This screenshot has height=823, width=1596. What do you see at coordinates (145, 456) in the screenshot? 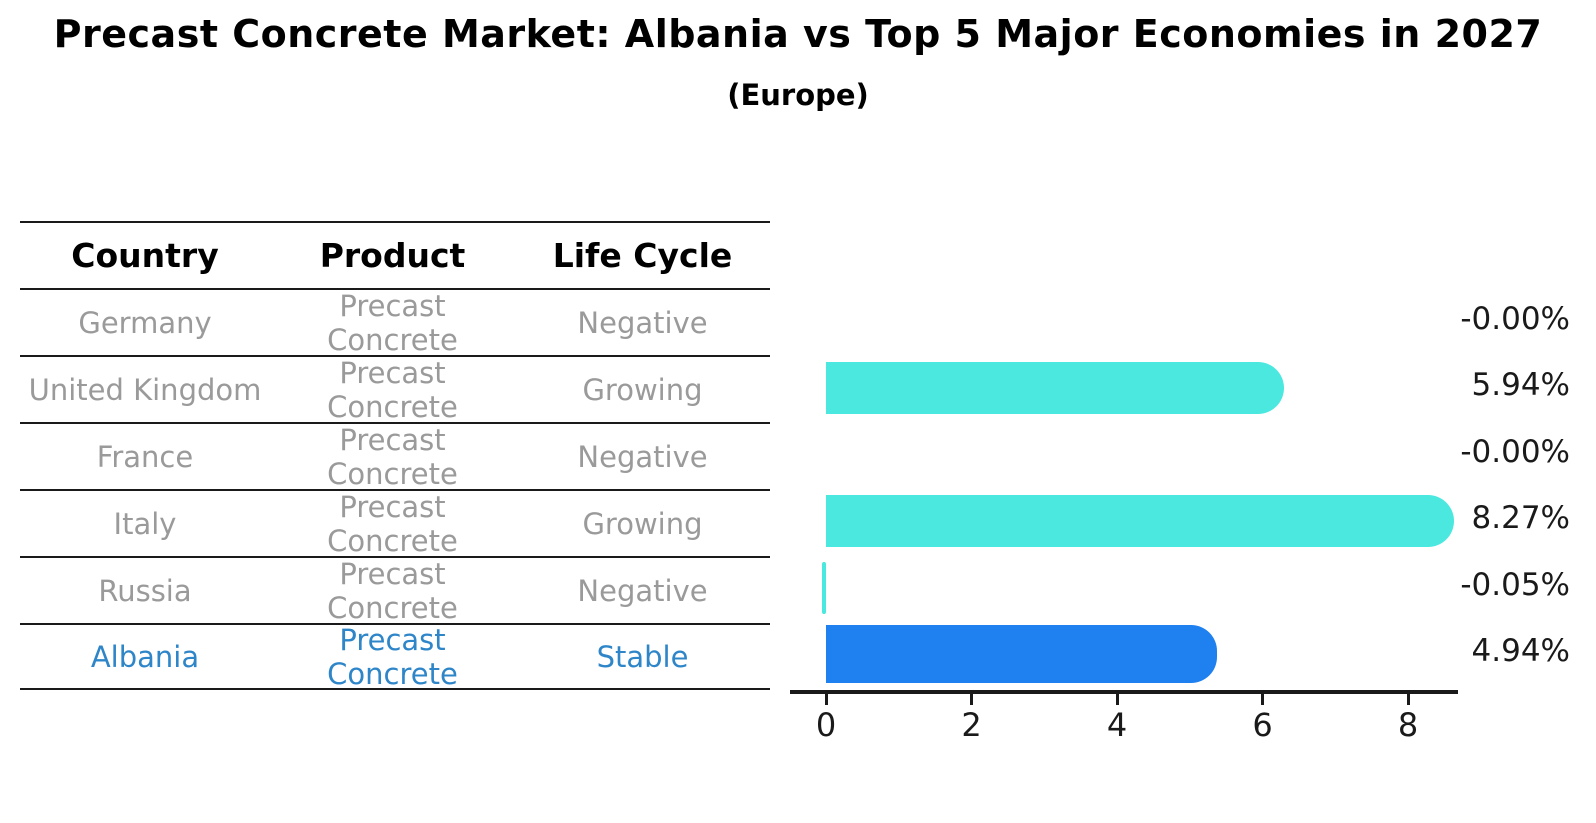
I see `cell-country: France` at bounding box center [145, 456].